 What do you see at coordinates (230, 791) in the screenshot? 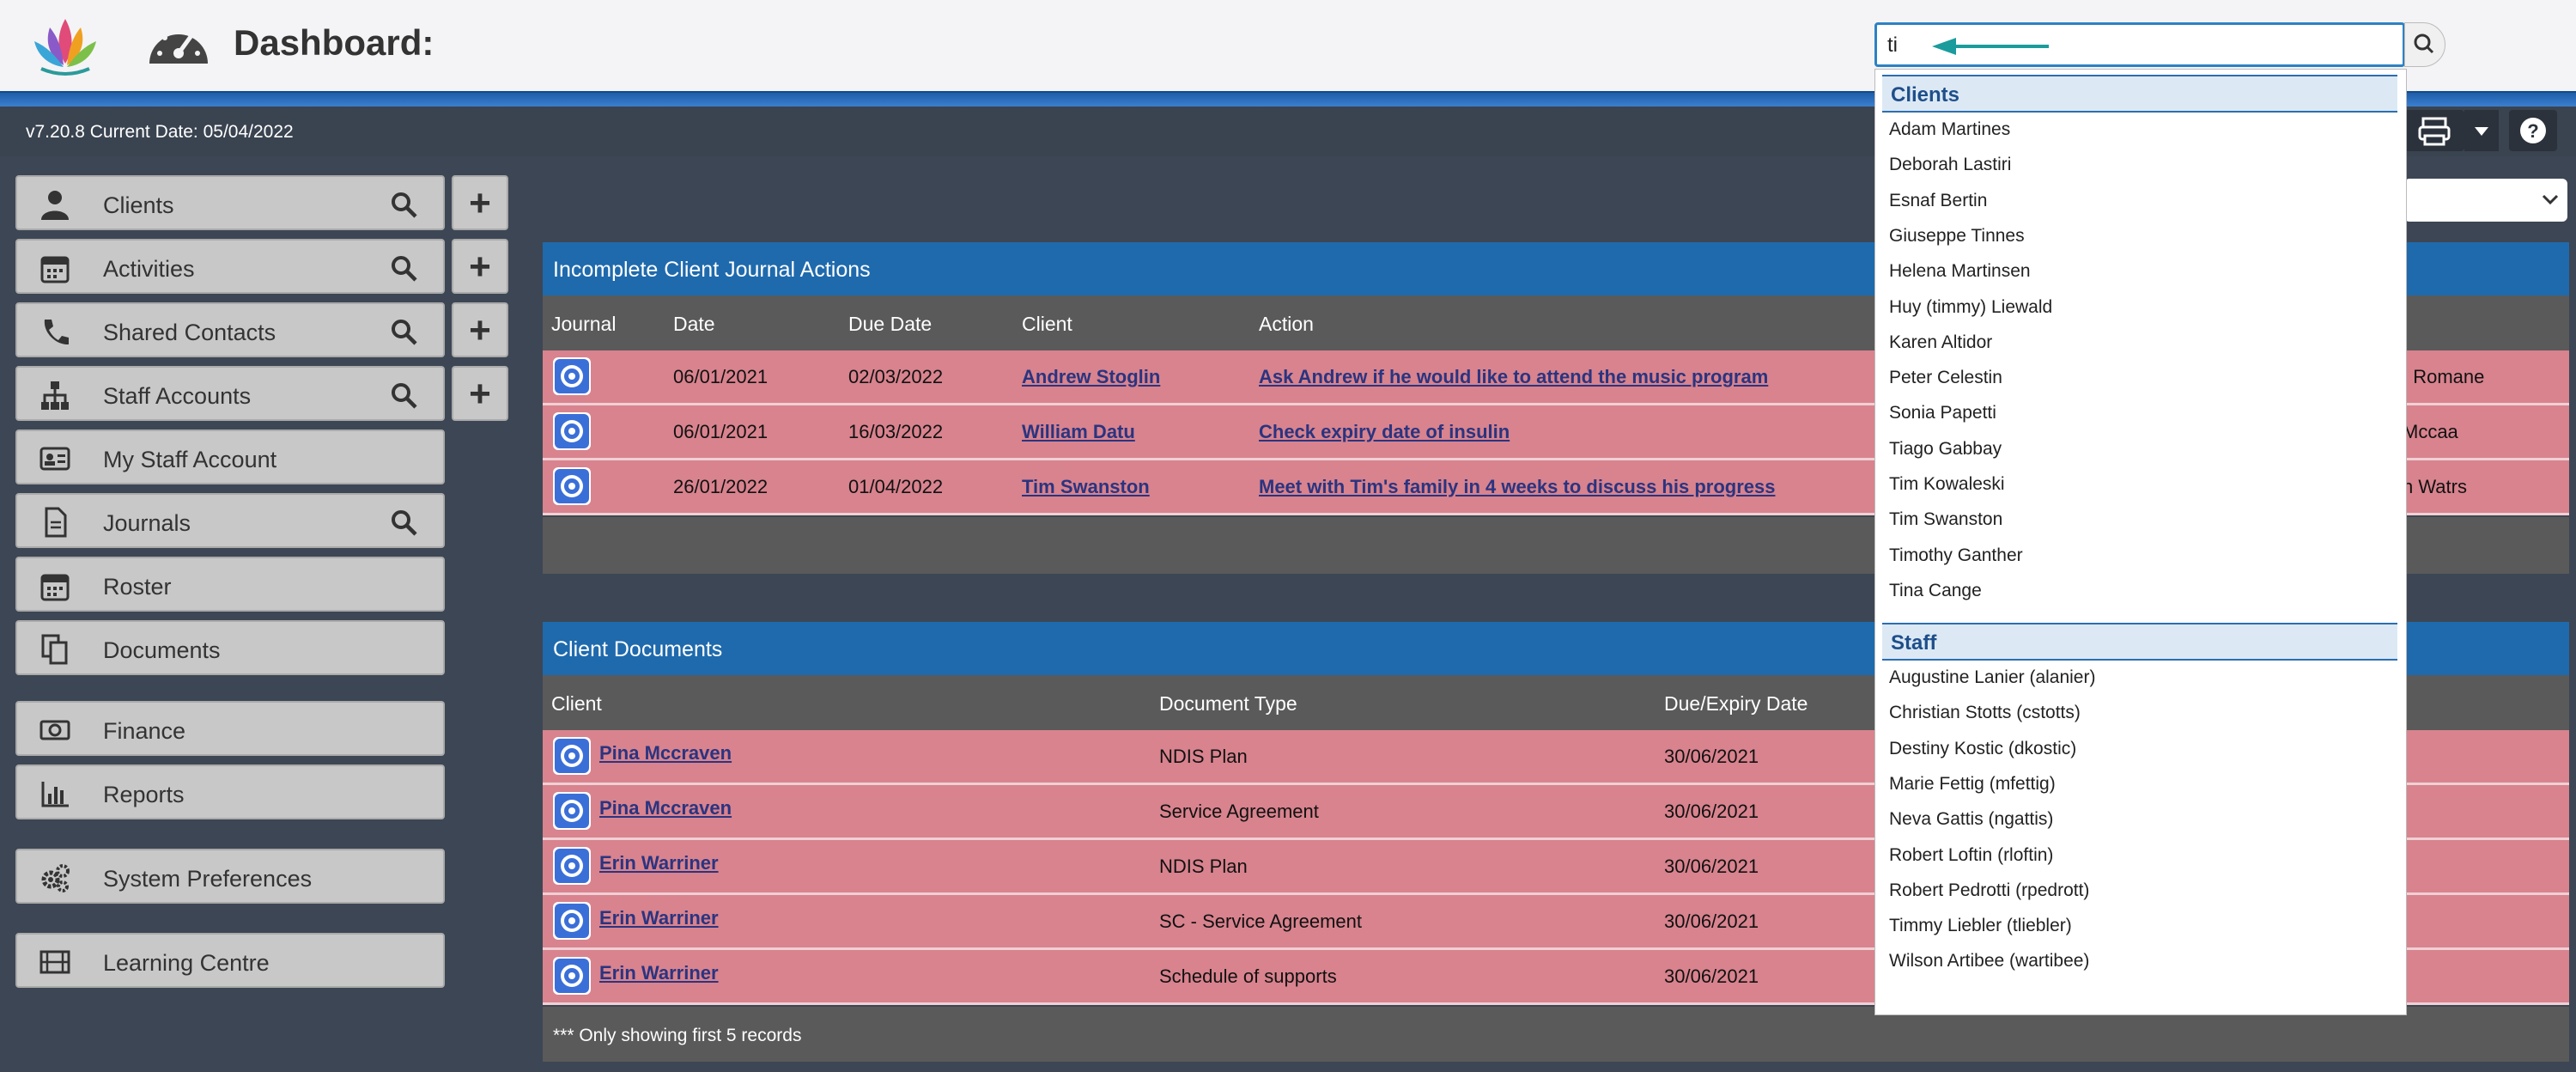
I see `sidebar-item-reports: Reports` at bounding box center [230, 791].